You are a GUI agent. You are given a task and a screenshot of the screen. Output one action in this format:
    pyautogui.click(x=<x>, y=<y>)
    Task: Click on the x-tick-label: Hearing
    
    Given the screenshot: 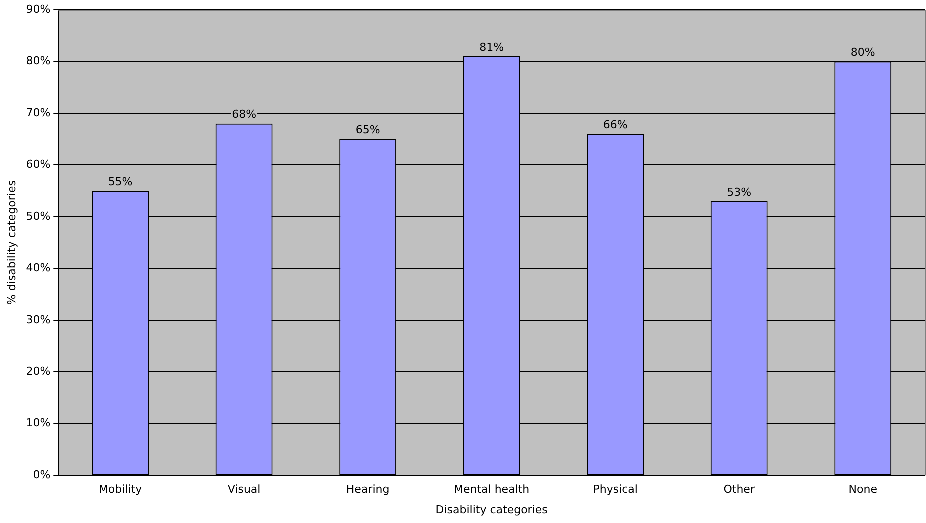 What is the action you would take?
    pyautogui.click(x=368, y=489)
    